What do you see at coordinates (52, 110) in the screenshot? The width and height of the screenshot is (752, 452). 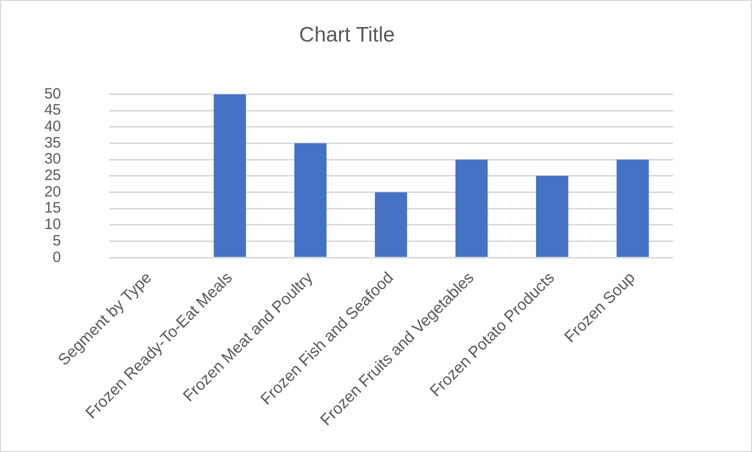 I see `y-tick-label: 45` at bounding box center [52, 110].